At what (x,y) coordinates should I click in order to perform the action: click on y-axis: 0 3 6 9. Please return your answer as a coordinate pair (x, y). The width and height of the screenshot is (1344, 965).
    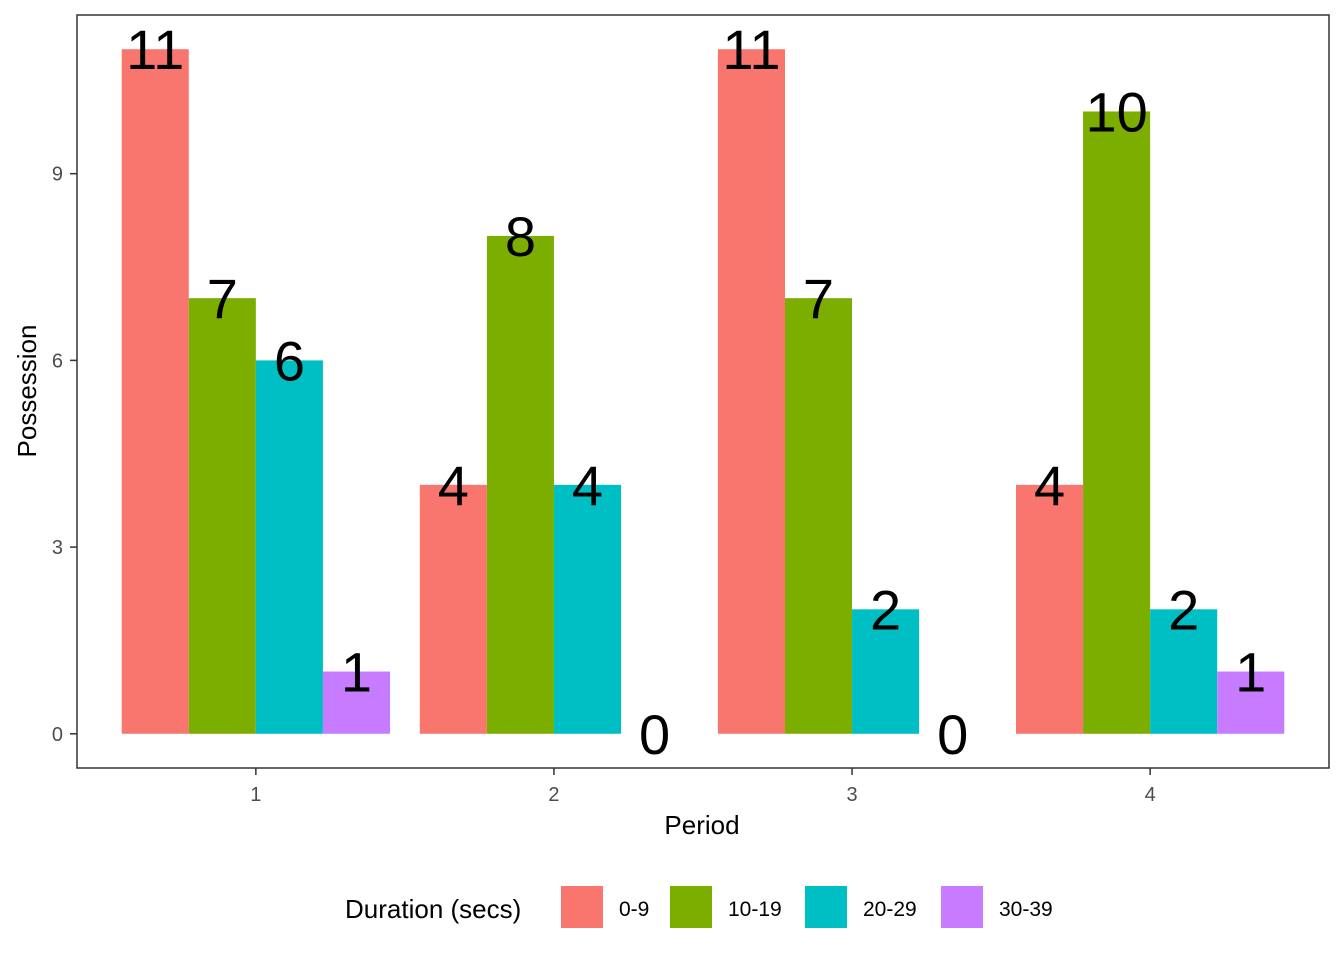
    Looking at the image, I should click on (64, 455).